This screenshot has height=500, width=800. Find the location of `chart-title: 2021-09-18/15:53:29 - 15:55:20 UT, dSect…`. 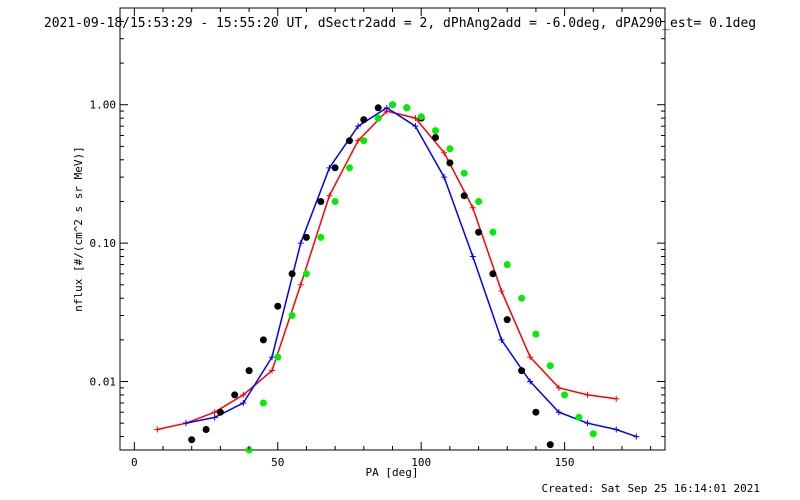

chart-title: 2021-09-18/15:53:29 - 15:55:20 UT, dSect… is located at coordinates (400, 23).